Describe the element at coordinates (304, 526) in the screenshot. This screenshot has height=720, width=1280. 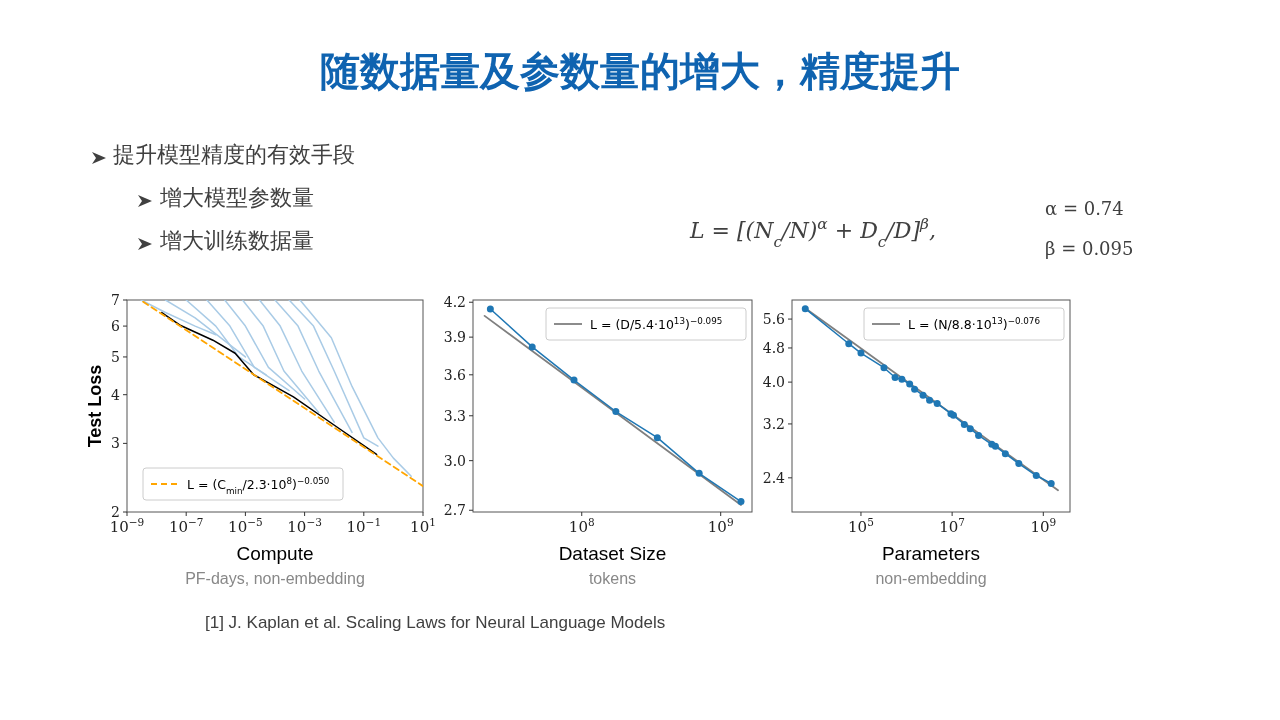
I see `x-tick-label: 10$^{−3}$` at that location.